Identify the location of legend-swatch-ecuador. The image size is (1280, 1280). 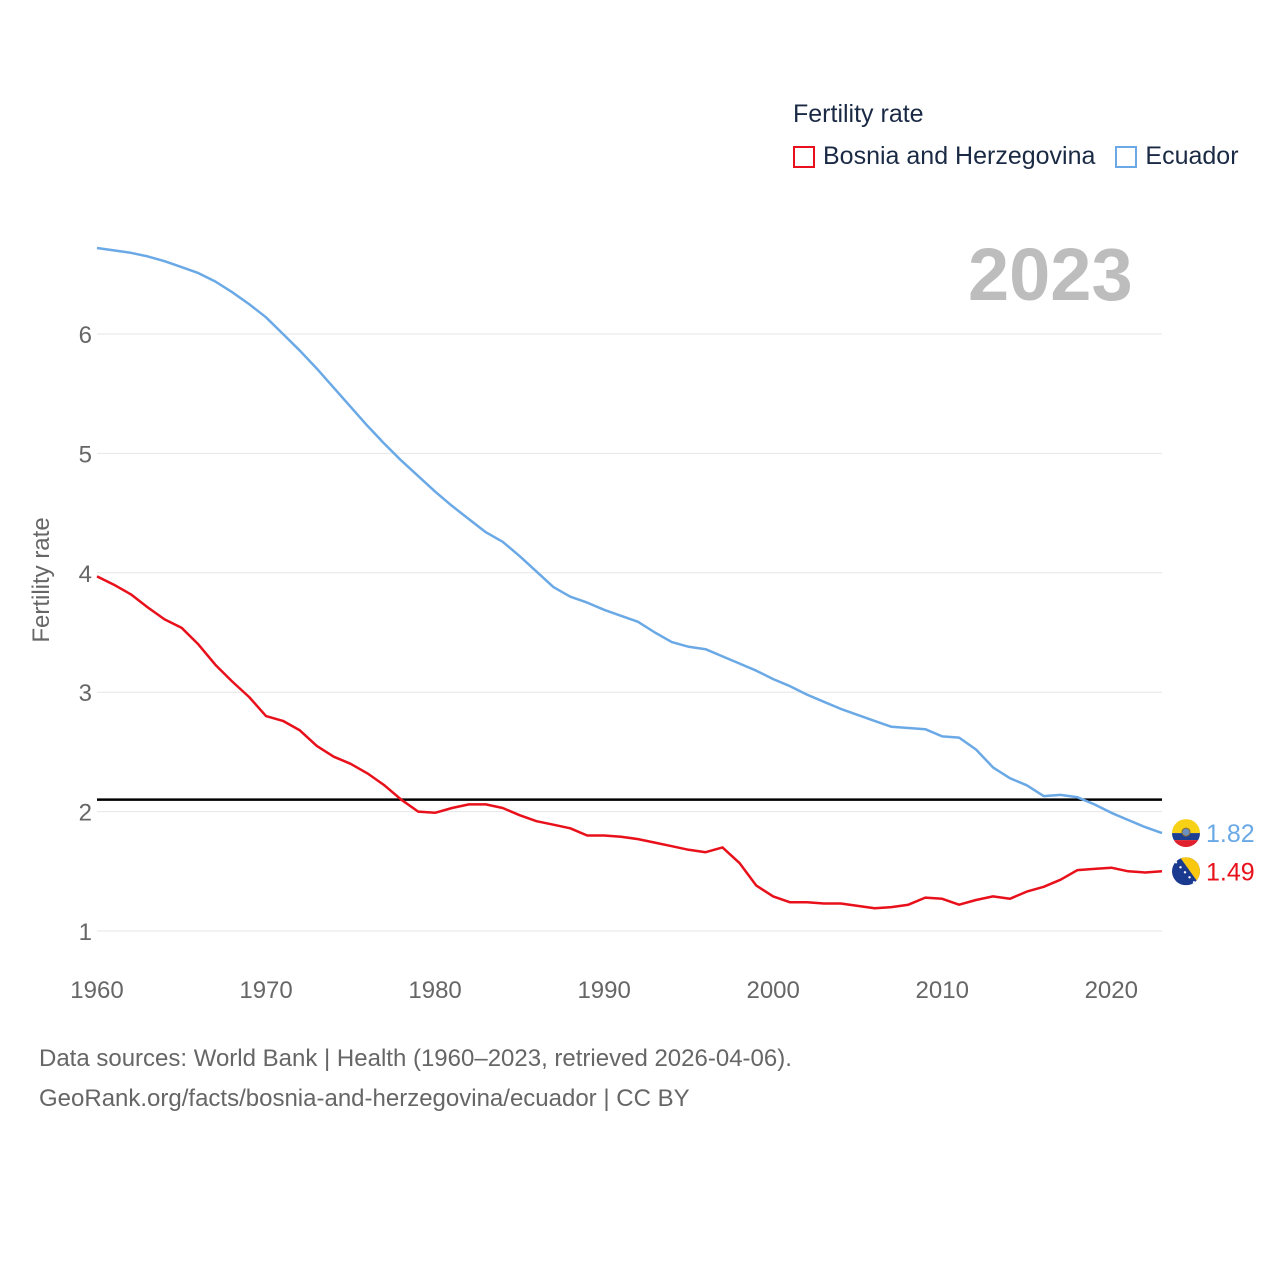
(1126, 156).